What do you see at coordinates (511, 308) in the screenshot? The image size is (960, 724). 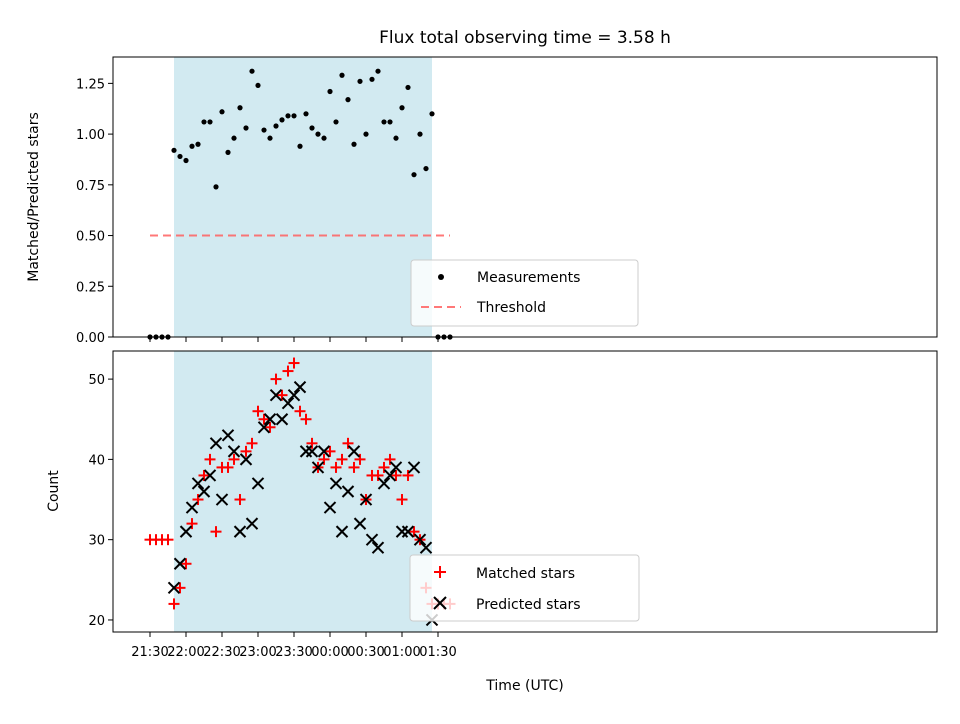 I see `legend-threshold-label: Threshold` at bounding box center [511, 308].